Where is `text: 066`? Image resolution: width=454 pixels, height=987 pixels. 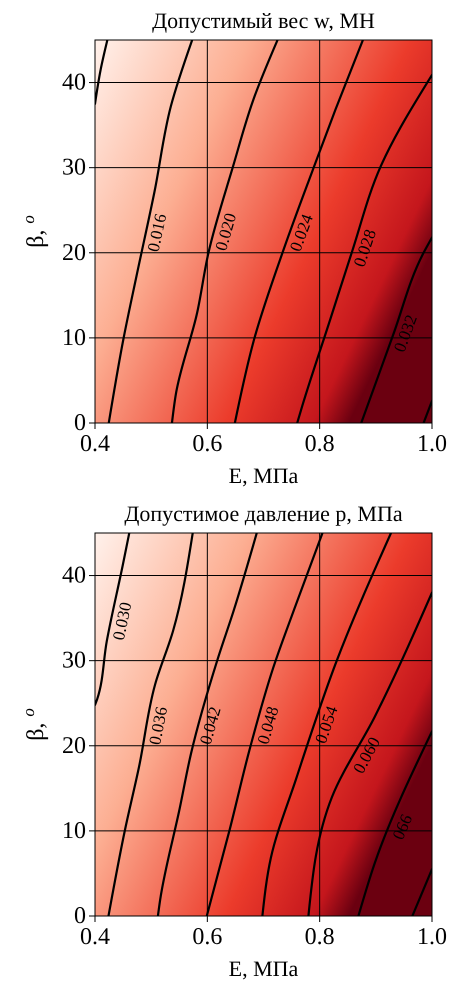 text: 066 is located at coordinates (402, 827).